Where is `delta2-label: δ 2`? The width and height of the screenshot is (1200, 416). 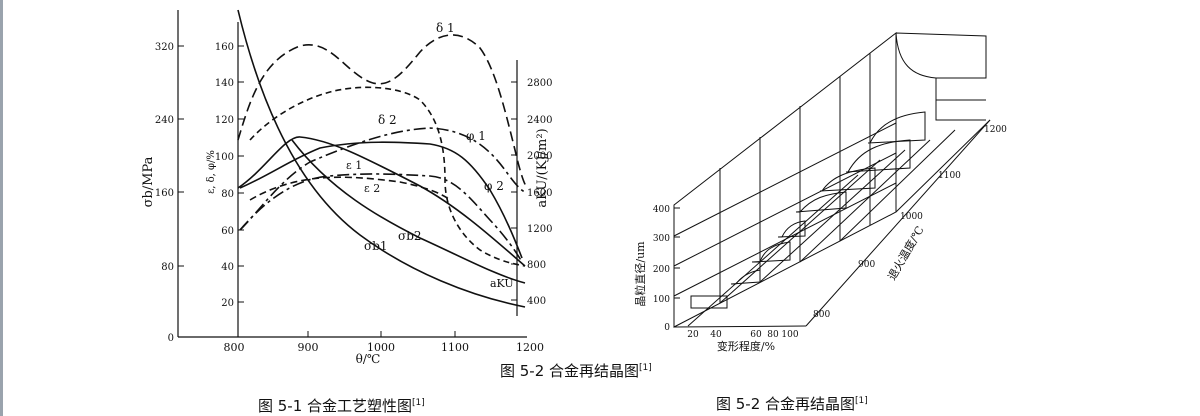 delta2-label: δ 2 is located at coordinates (387, 120).